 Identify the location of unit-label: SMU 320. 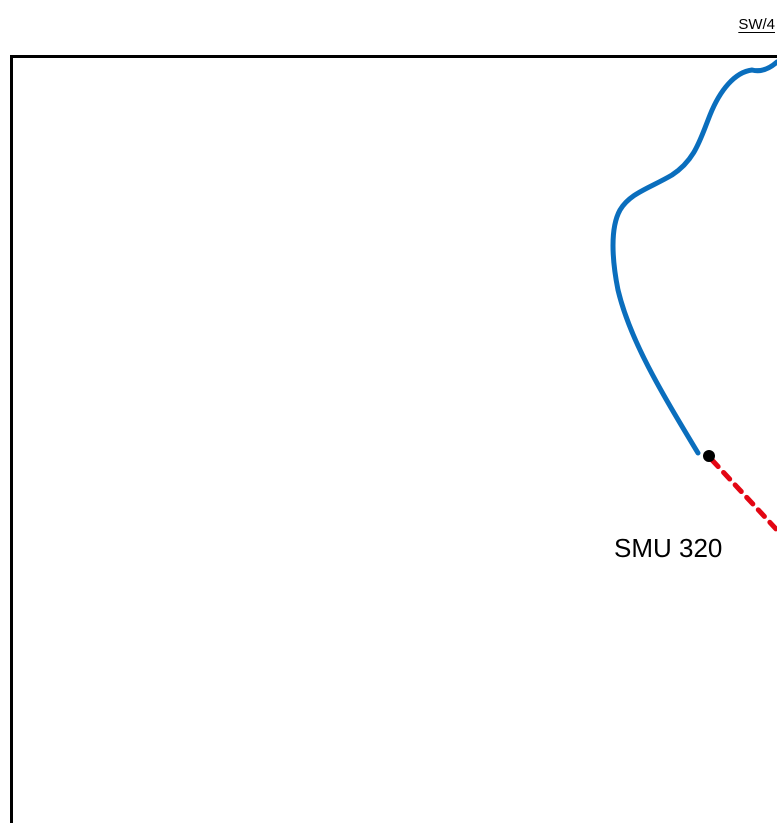
(668, 548).